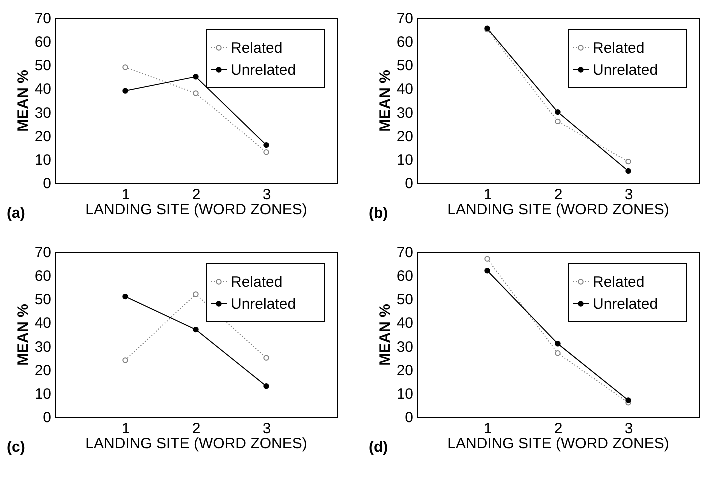  What do you see at coordinates (378, 213) in the screenshot?
I see `text: (b)` at bounding box center [378, 213].